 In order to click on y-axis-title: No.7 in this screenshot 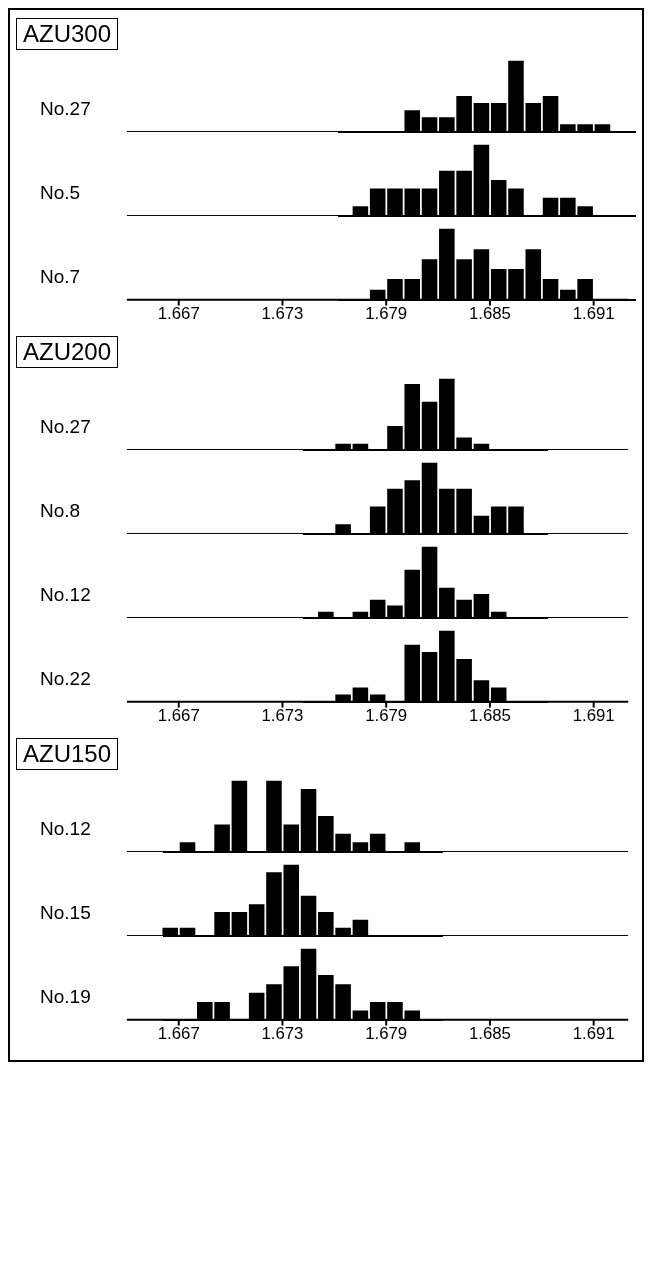, I will do `click(60, 276)`.